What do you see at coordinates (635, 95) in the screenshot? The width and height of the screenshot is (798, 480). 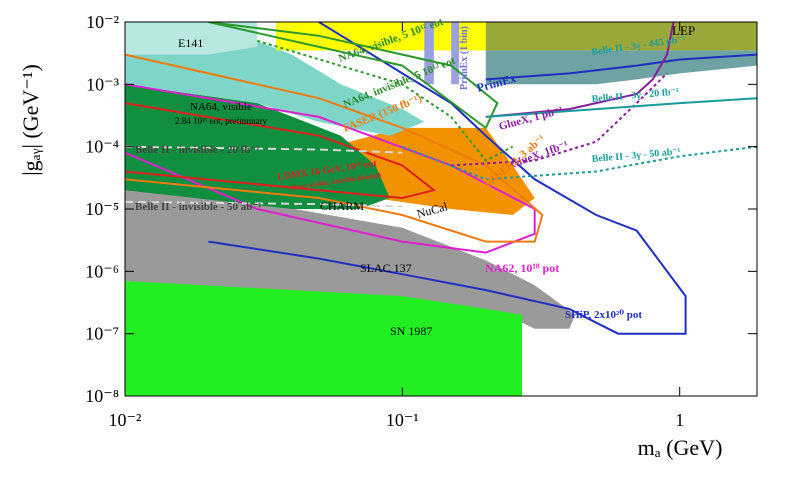 I see `annotation: Belle II - 3γ - 20 fb⁻¹` at bounding box center [635, 95].